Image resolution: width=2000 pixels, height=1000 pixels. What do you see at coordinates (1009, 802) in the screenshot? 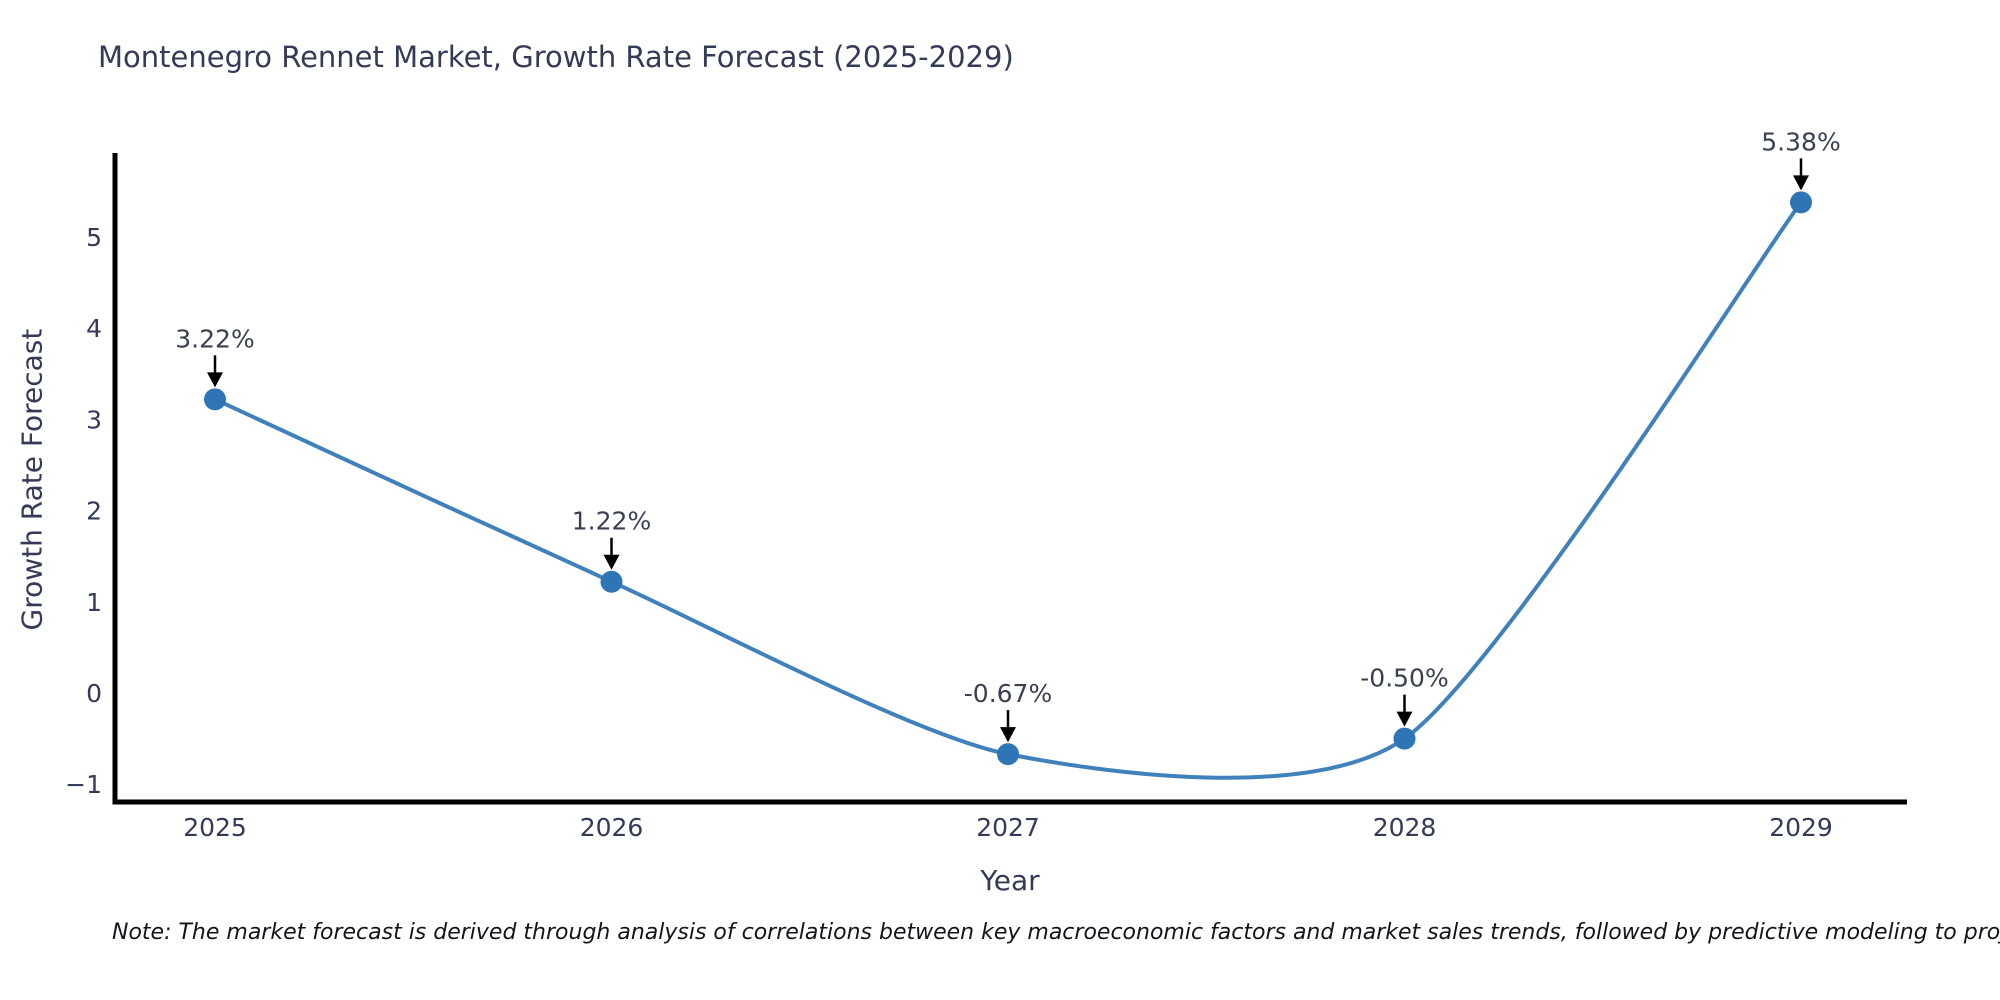
I see `x-axis-spine` at bounding box center [1009, 802].